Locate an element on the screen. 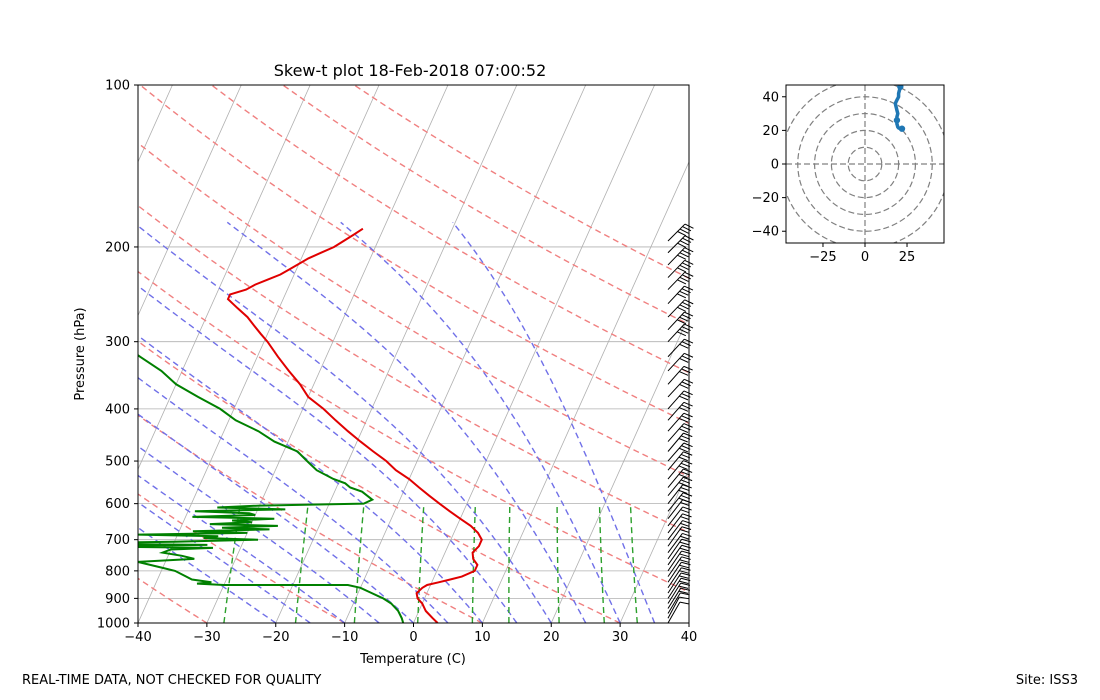 The image size is (1100, 700). y-tick-label: 400 is located at coordinates (117, 409).